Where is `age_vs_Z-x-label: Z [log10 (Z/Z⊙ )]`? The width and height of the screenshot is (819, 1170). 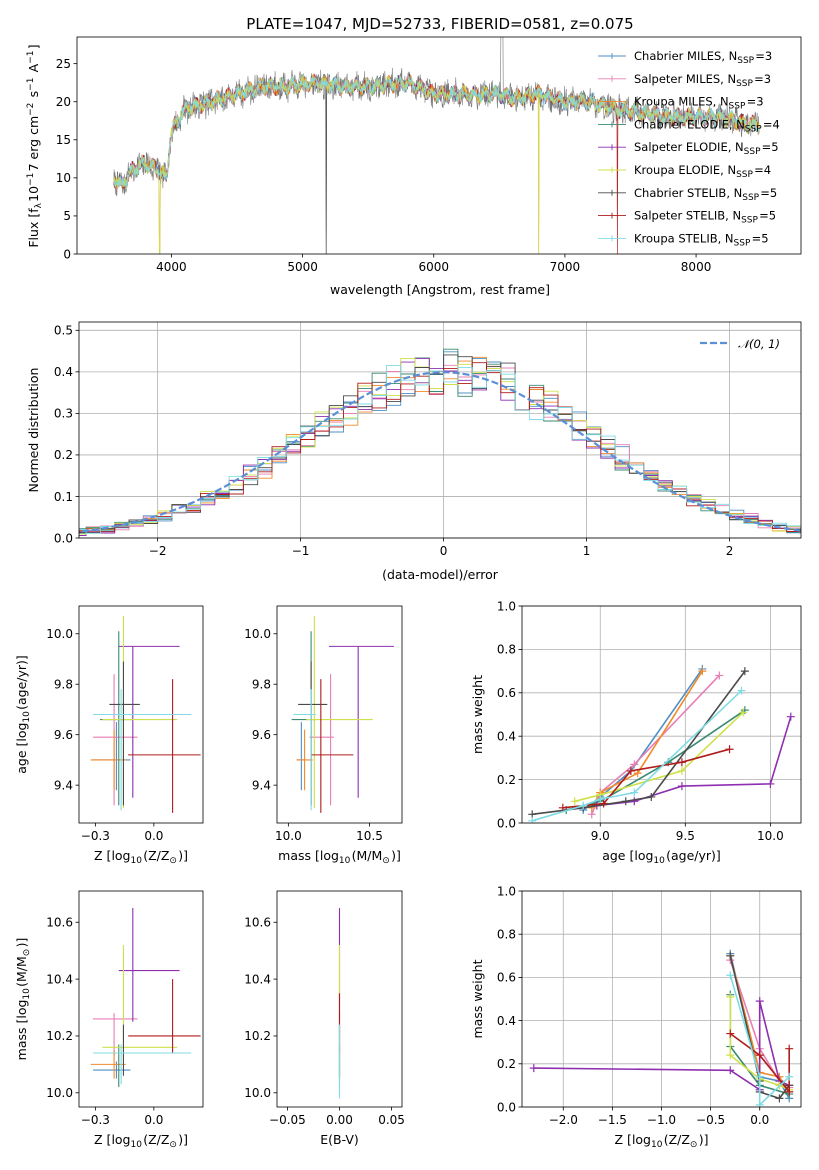
age_vs_Z-x-label: Z [log10 (Z/Z⊙ )] is located at coordinates (141, 857).